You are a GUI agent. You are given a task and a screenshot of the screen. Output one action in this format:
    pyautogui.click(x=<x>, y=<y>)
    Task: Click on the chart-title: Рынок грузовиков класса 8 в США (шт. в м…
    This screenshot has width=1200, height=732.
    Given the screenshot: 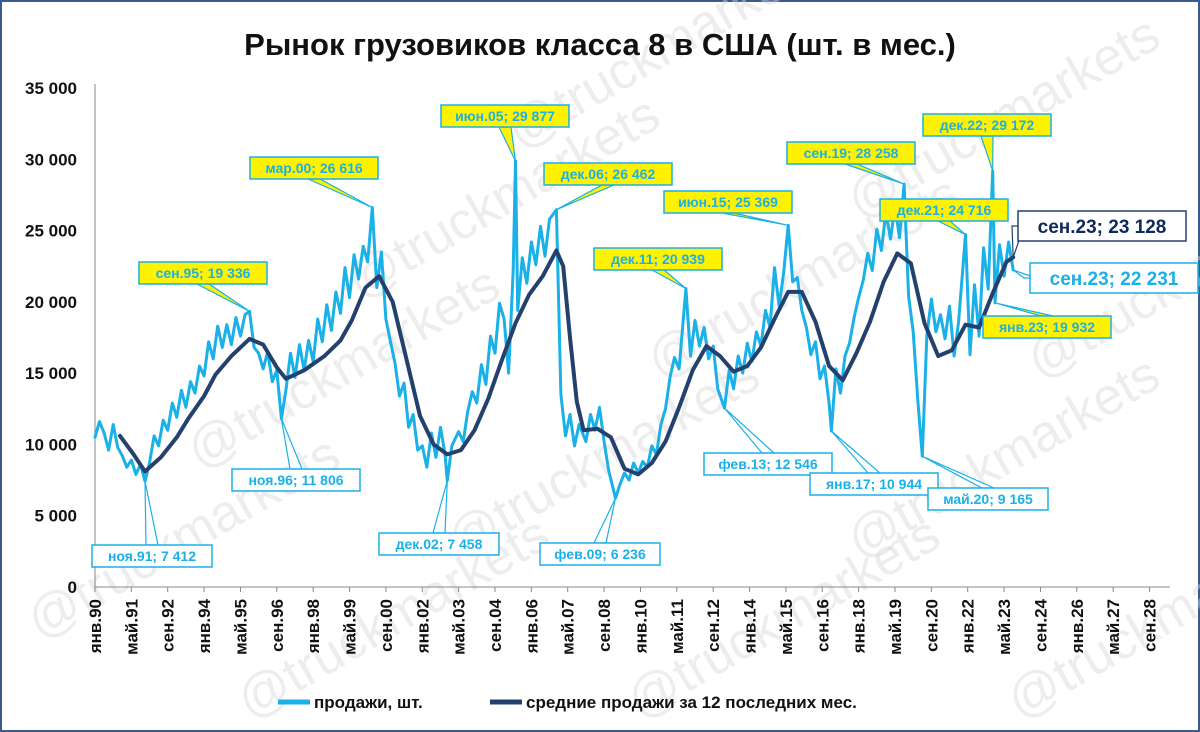 What is the action you would take?
    pyautogui.click(x=600, y=44)
    